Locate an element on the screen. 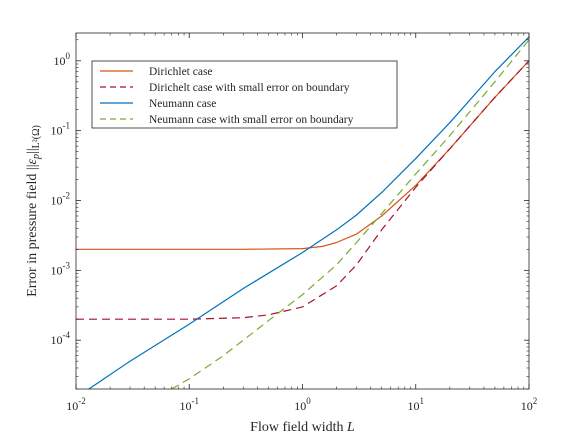  x-axis-label: Flow field width L is located at coordinates (302, 427).